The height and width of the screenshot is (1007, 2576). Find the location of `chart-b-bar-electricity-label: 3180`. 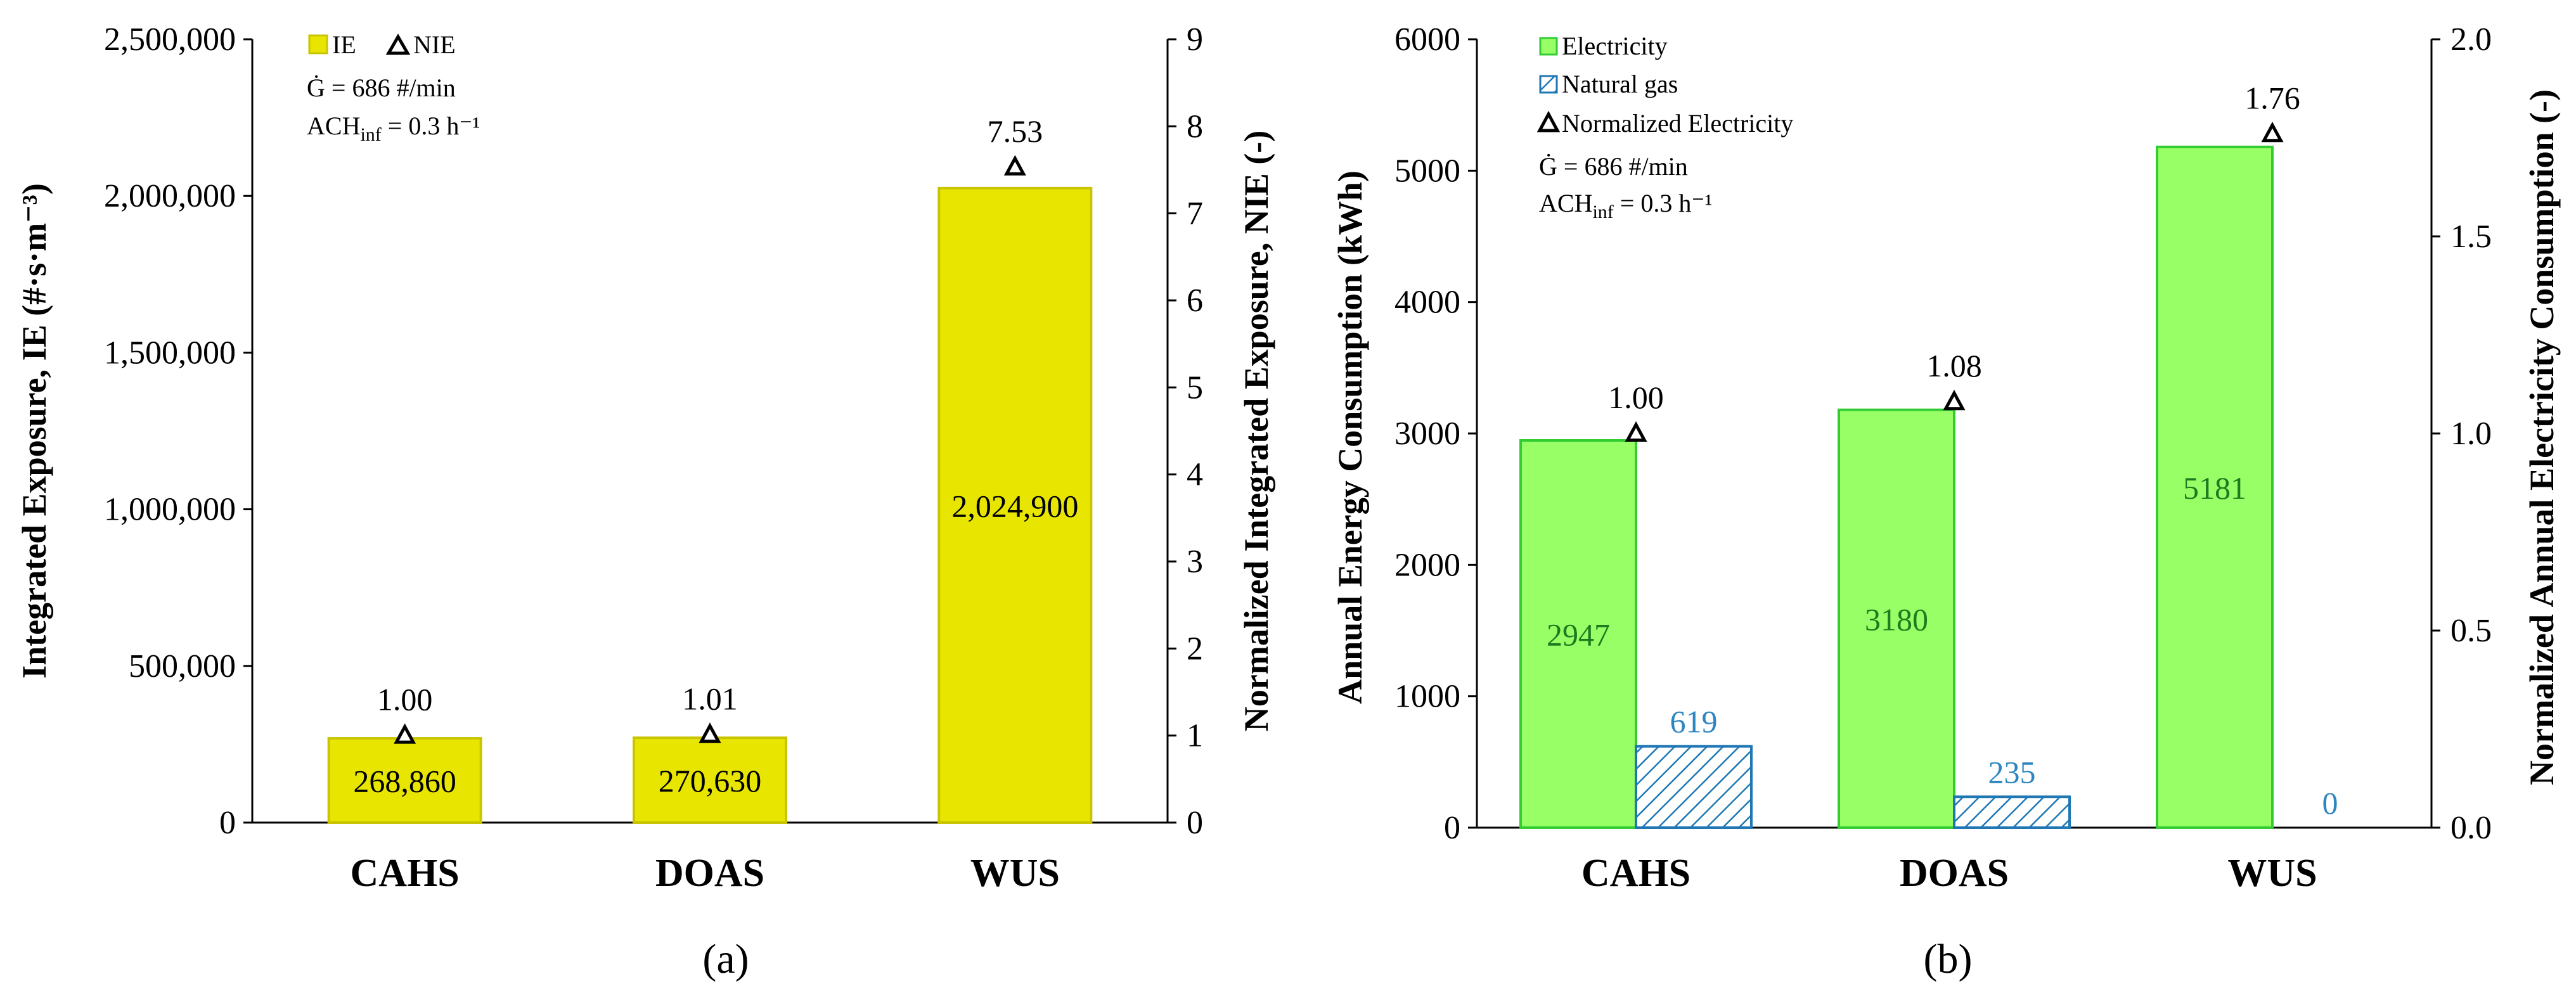

chart-b-bar-electricity-label: 3180 is located at coordinates (1897, 619).